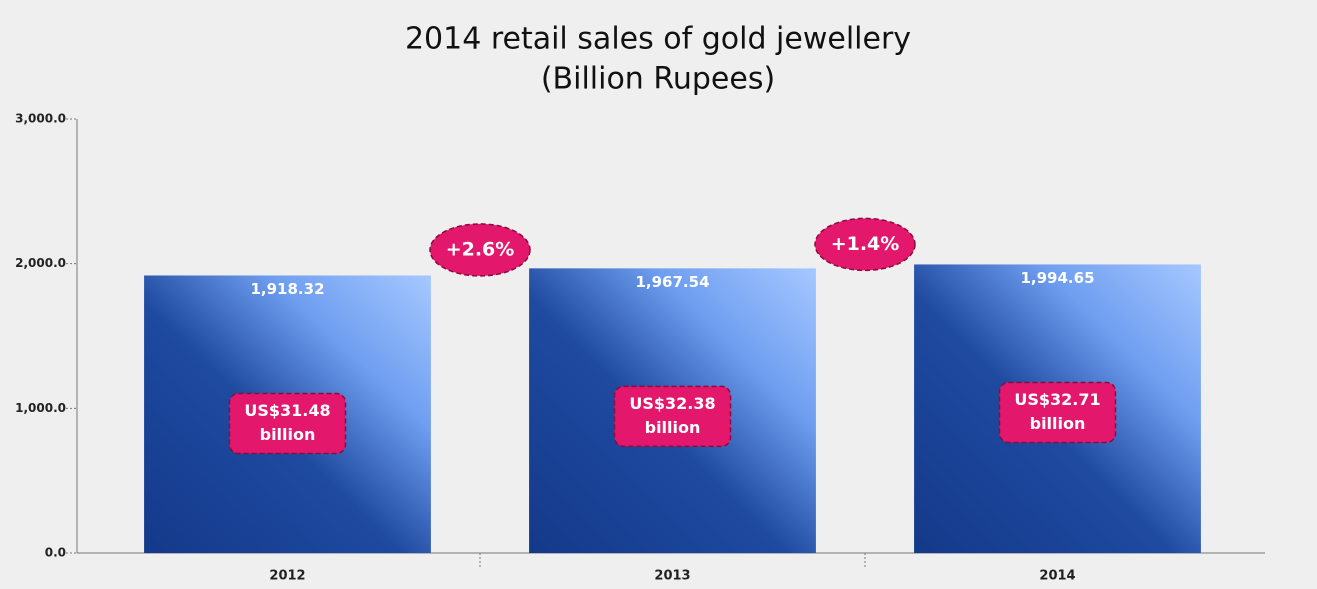 This screenshot has width=1317, height=589. What do you see at coordinates (287, 576) in the screenshot?
I see `x-tick-label: 2012` at bounding box center [287, 576].